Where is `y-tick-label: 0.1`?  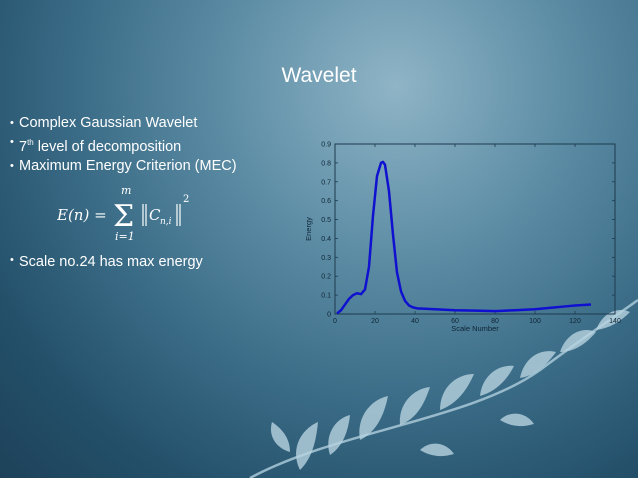 y-tick-label: 0.1 is located at coordinates (326, 296).